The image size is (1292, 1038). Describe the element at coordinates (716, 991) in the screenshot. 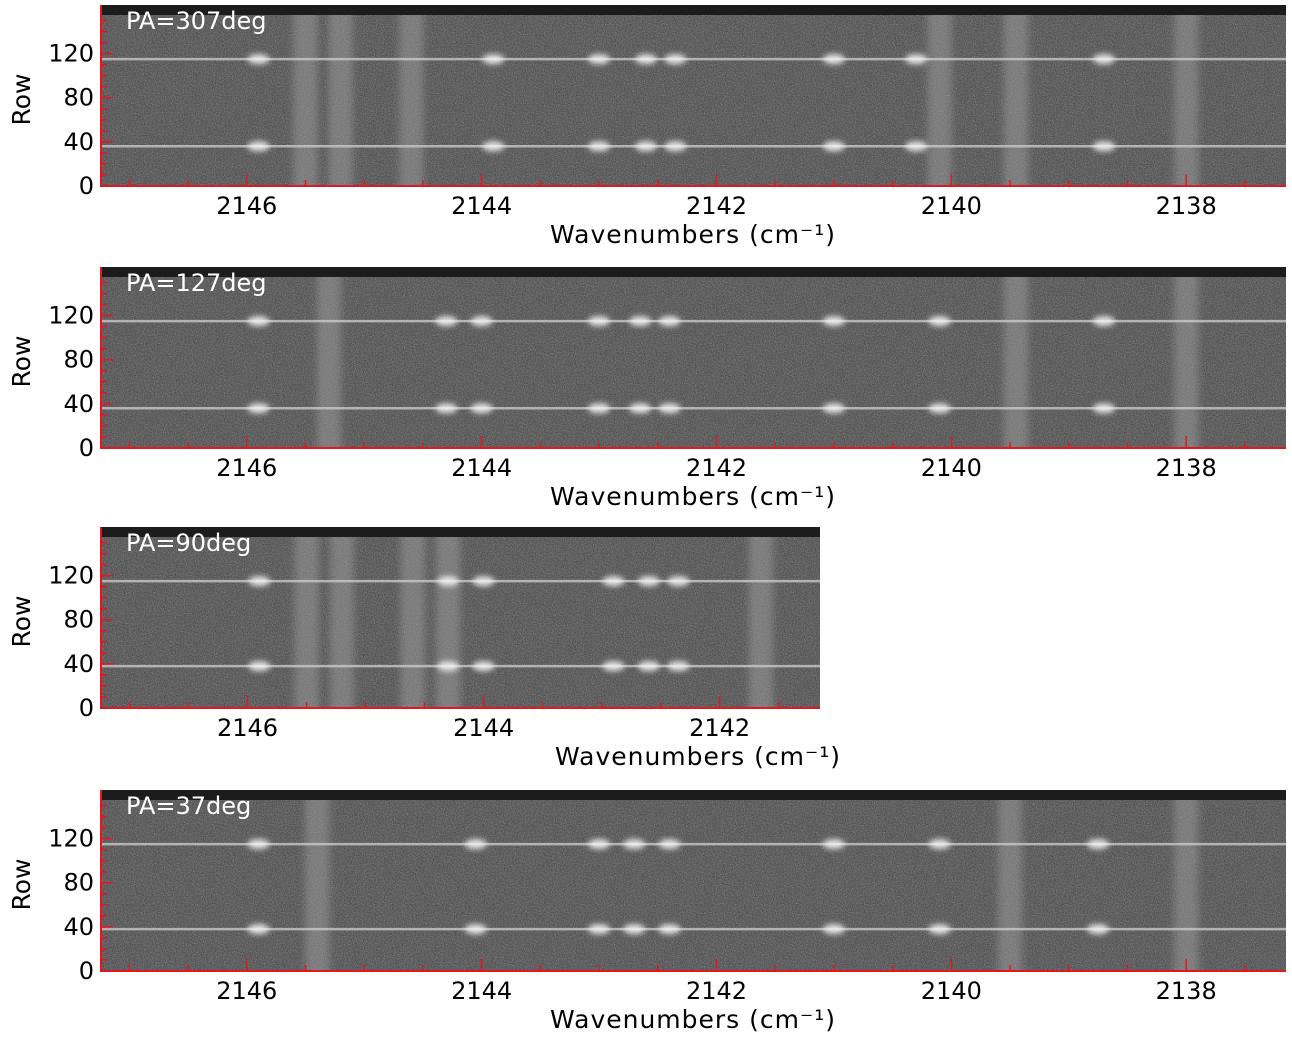

I see `x-tick-label: 2142` at that location.